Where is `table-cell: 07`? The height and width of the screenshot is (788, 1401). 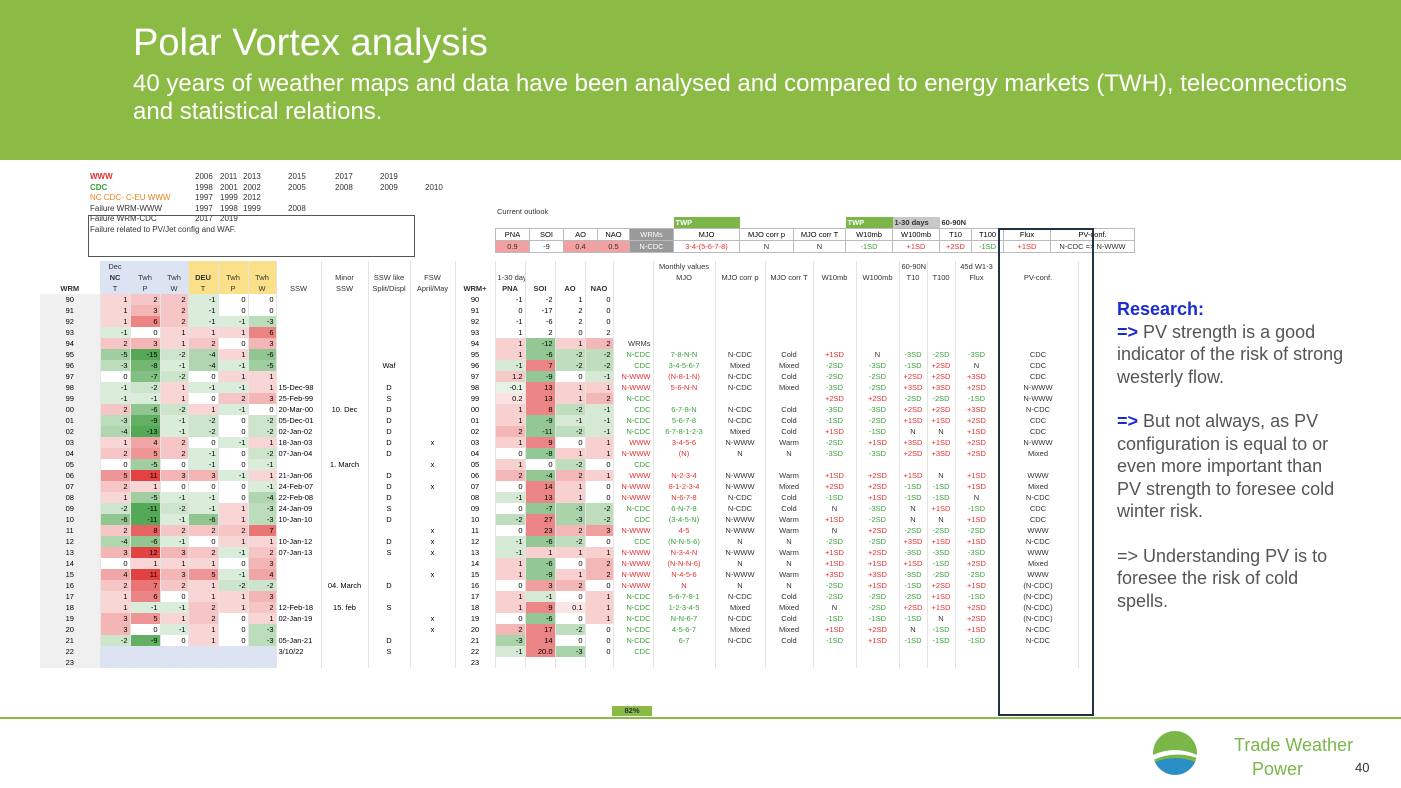 table-cell: 07 is located at coordinates (70, 486).